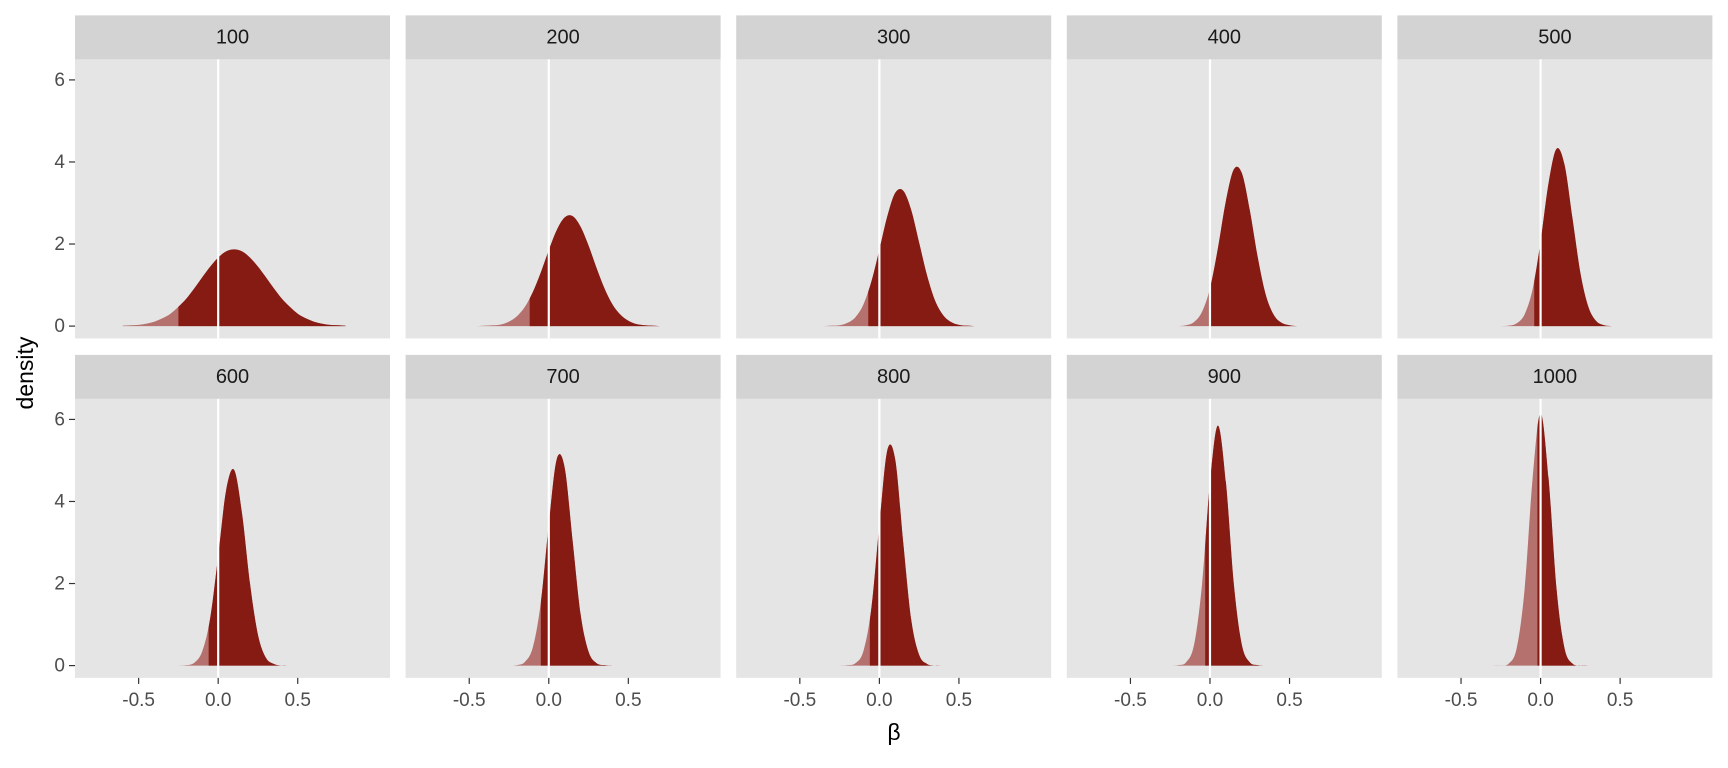 The height and width of the screenshot is (768, 1728). I want to click on strip-label: 100, so click(232, 38).